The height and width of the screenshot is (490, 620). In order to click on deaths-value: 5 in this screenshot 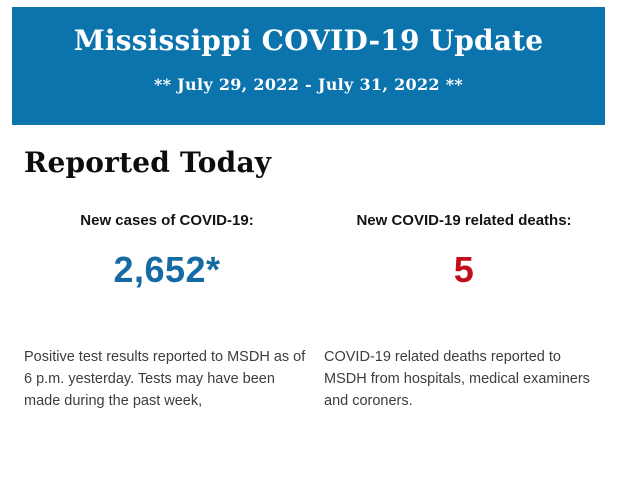, I will do `click(464, 269)`.